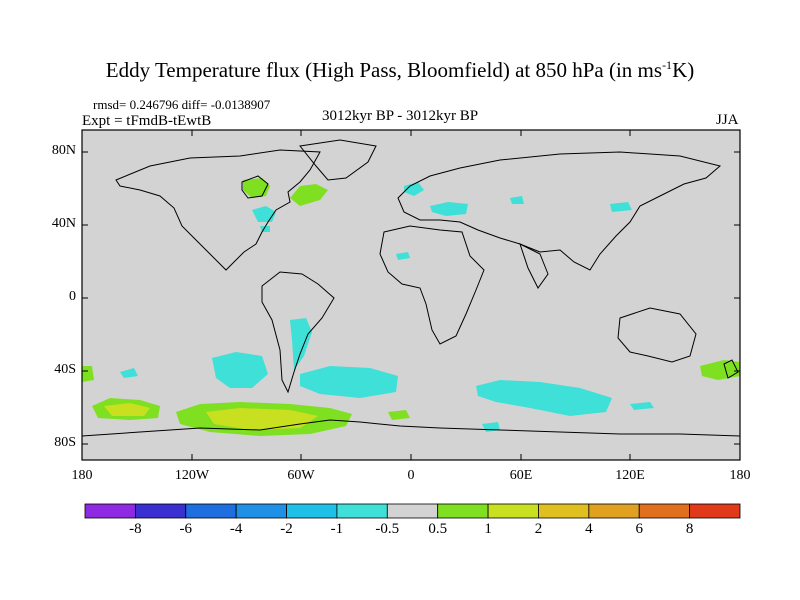  I want to click on patch-south-atlantic, so click(349, 382).